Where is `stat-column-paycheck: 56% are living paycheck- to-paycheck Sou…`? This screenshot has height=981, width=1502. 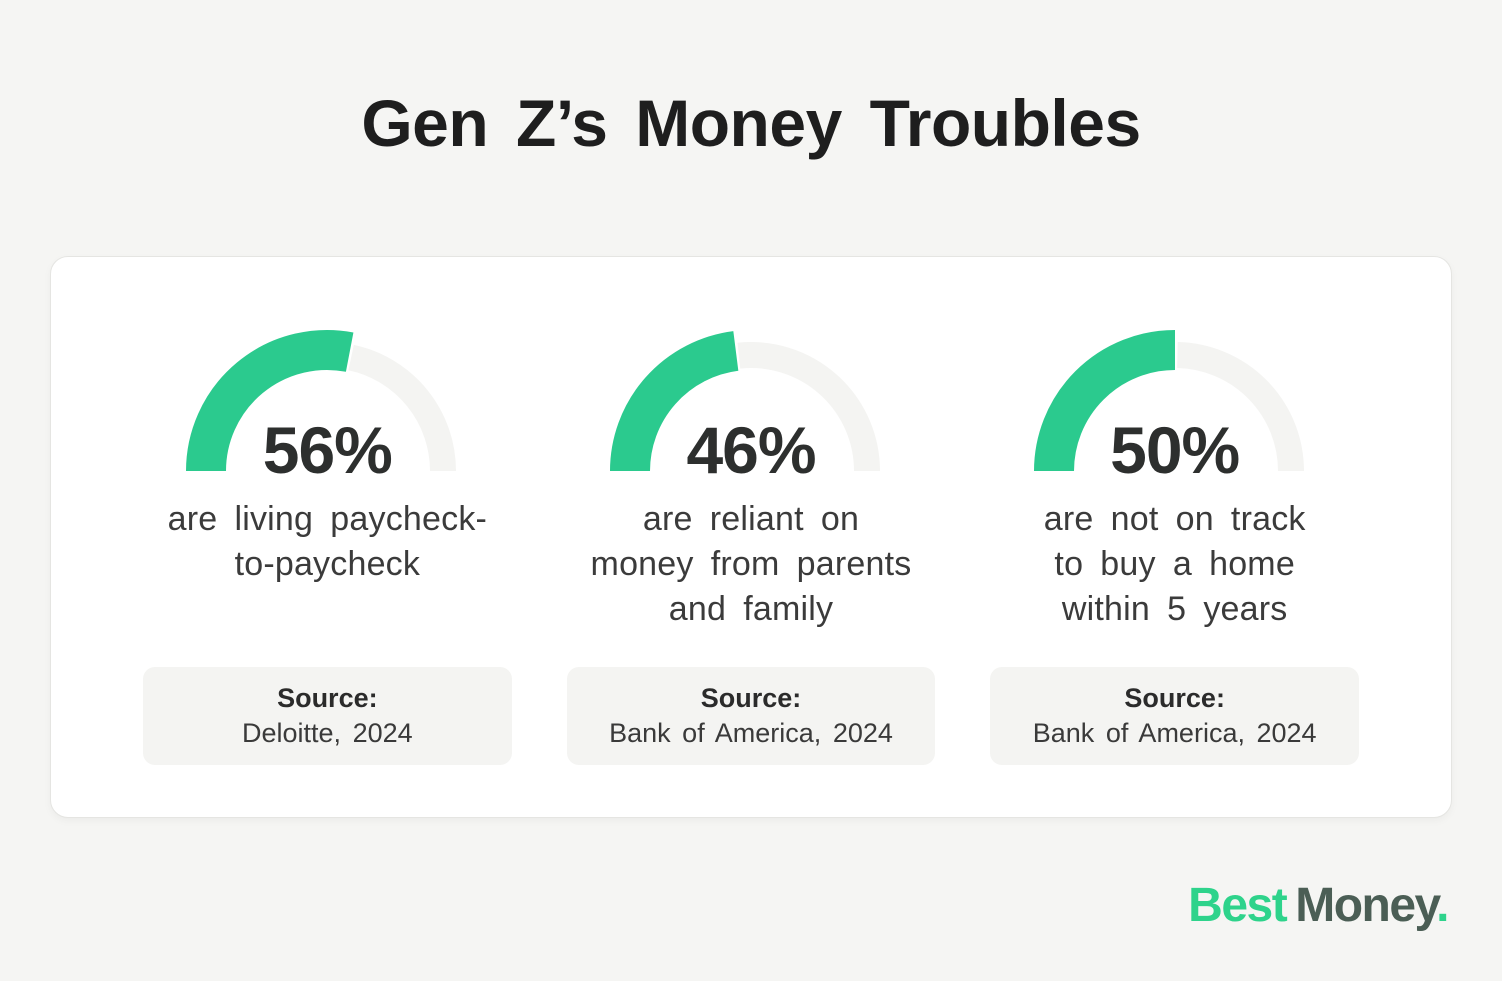 stat-column-paycheck: 56% are living paycheck- to-paycheck Sou… is located at coordinates (327, 544).